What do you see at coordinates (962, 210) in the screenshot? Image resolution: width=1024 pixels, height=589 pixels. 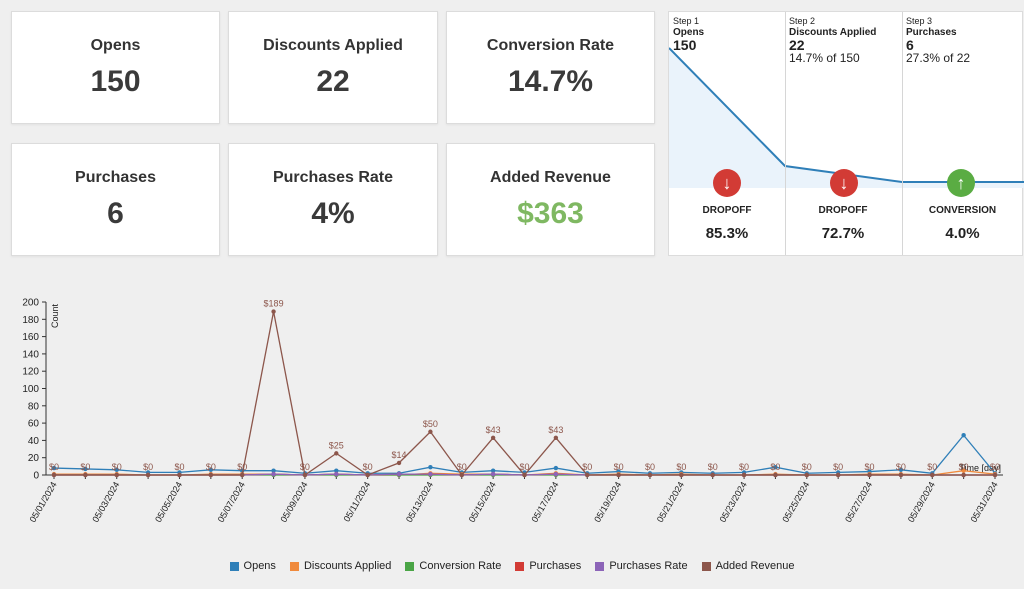 I see `conversion-label: CONVERSION` at bounding box center [962, 210].